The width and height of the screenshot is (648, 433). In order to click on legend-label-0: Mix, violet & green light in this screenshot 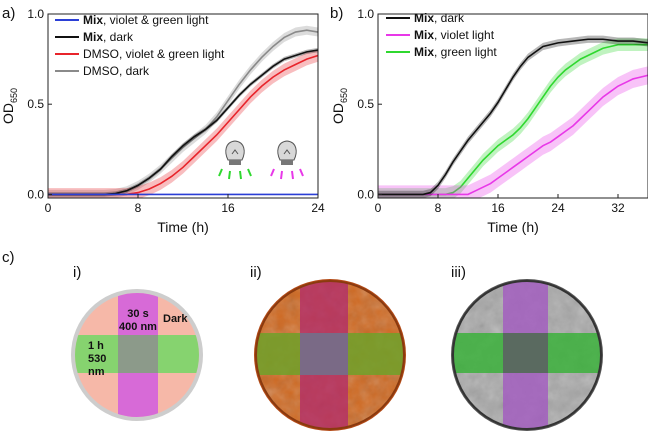, I will do `click(146, 20)`.